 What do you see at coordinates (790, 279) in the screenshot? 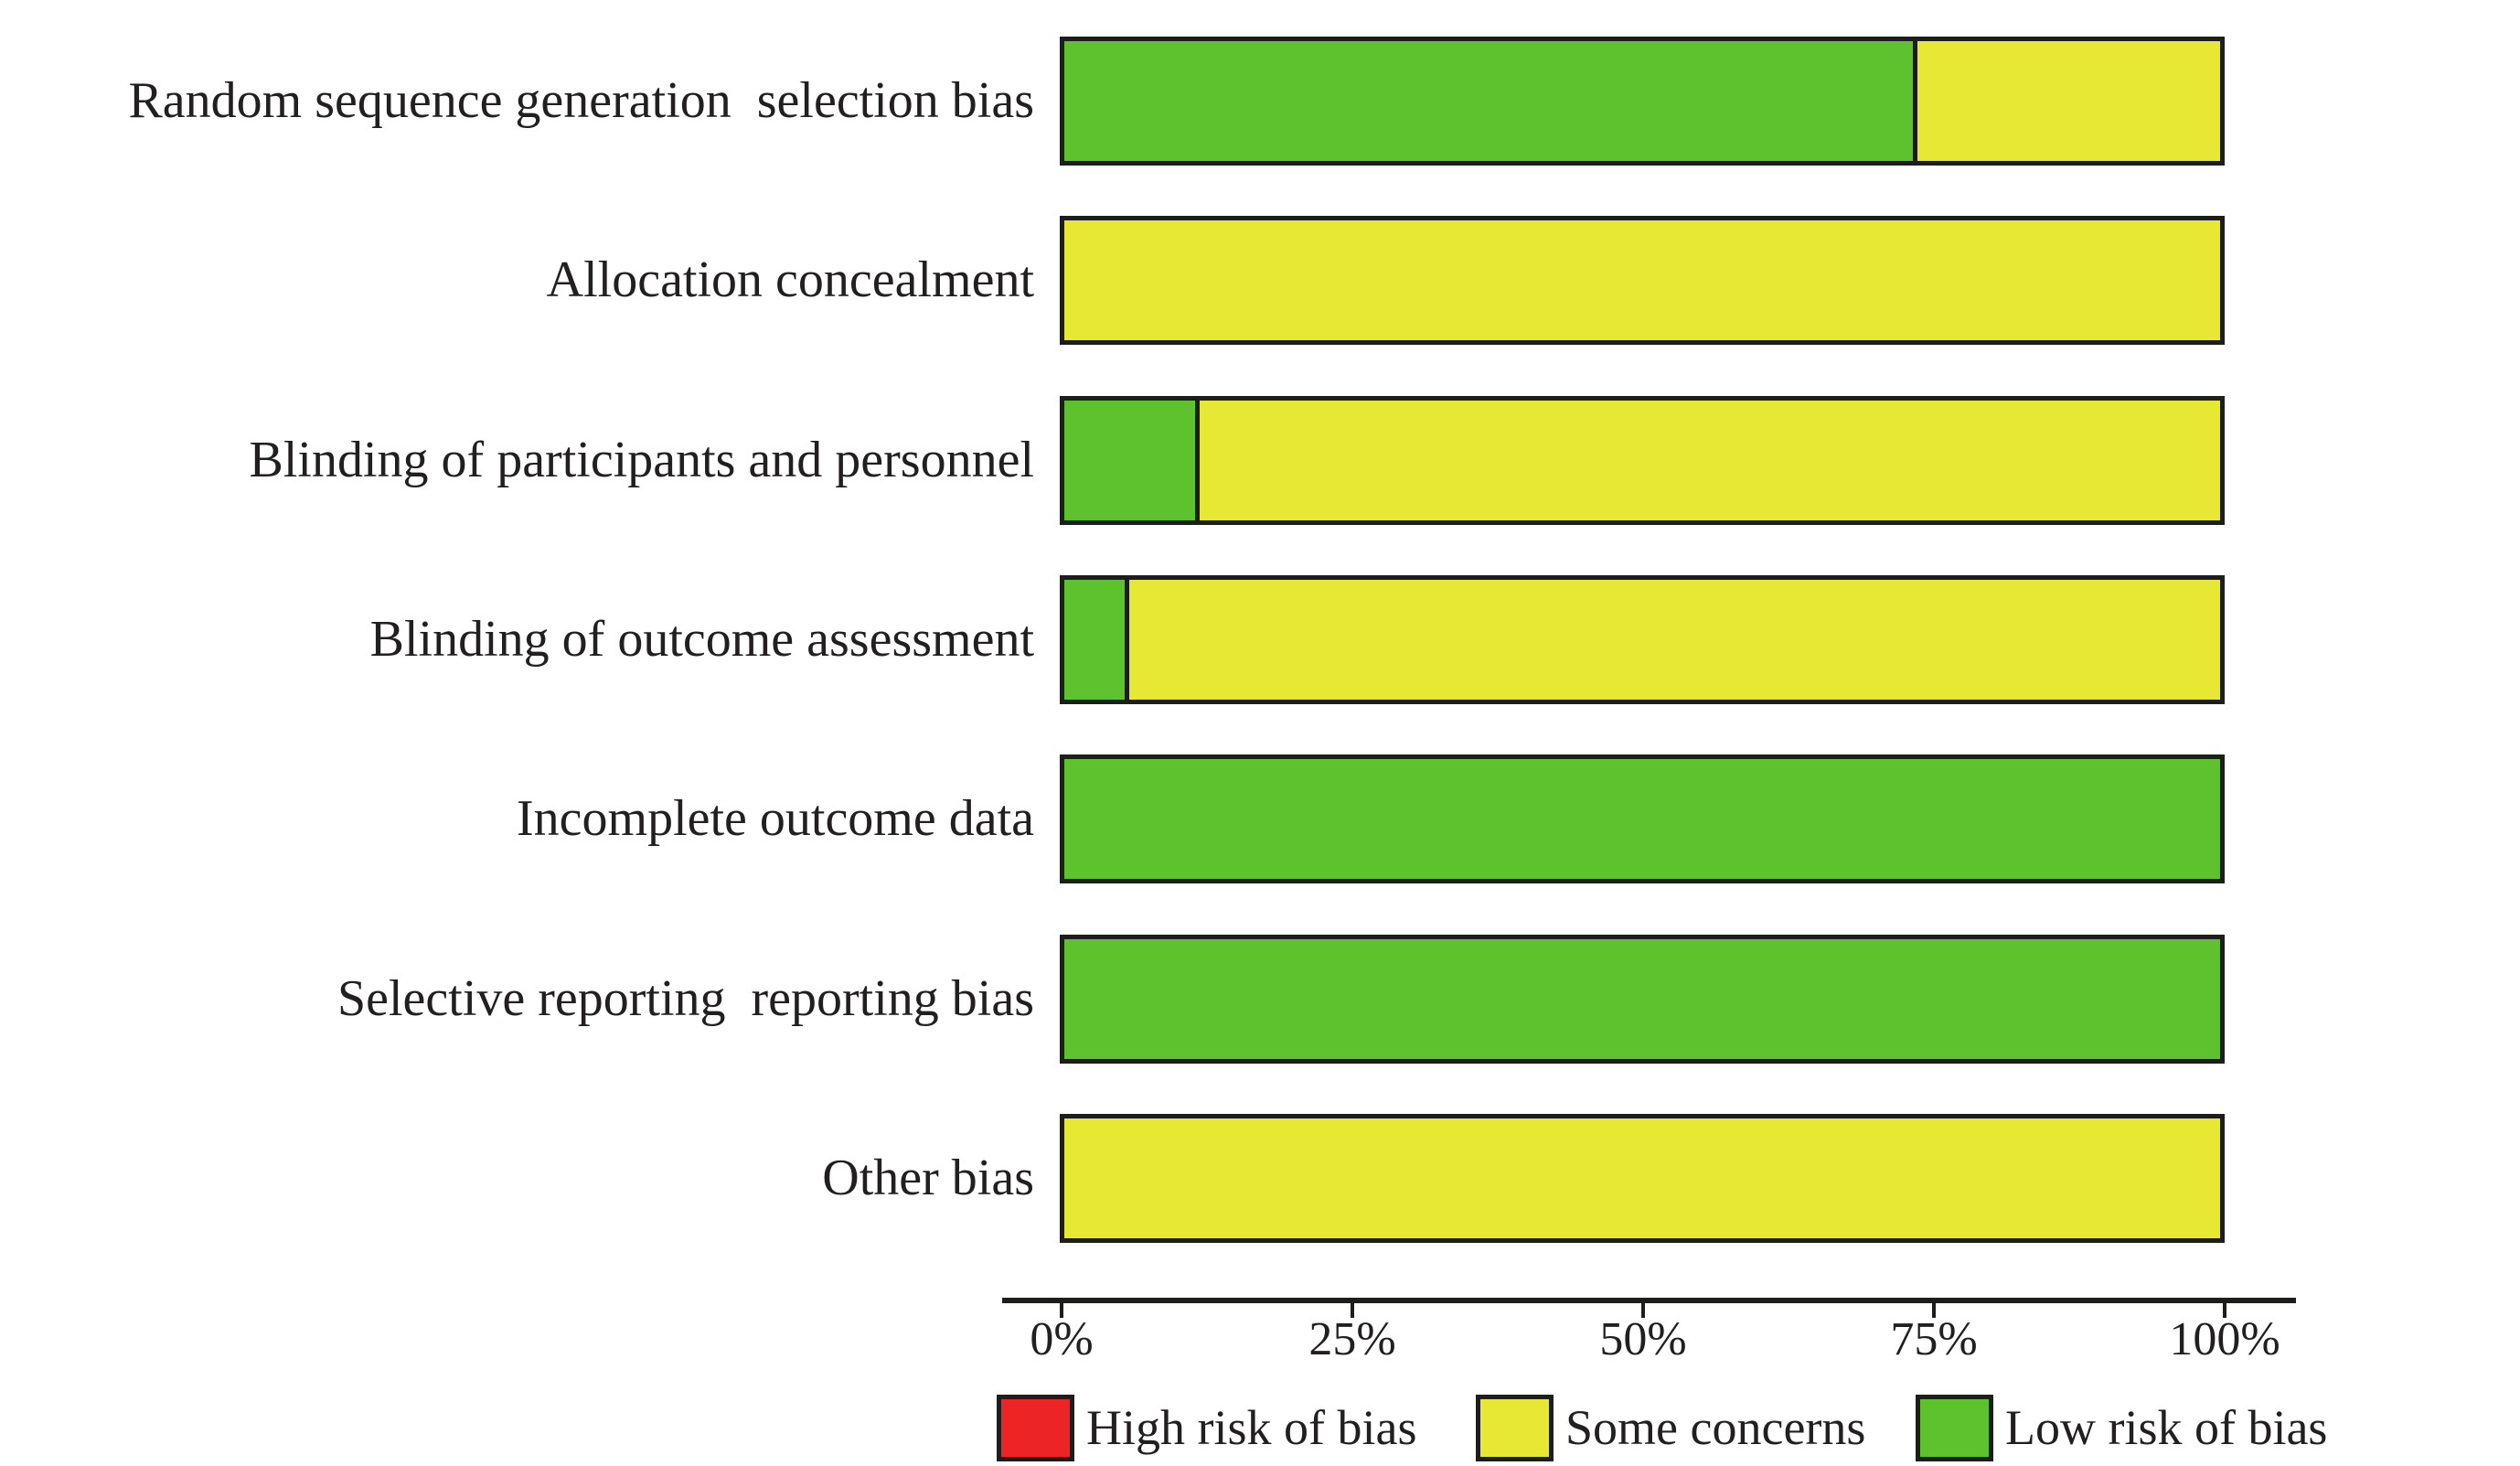
I see `category-label: Allocation concealment` at bounding box center [790, 279].